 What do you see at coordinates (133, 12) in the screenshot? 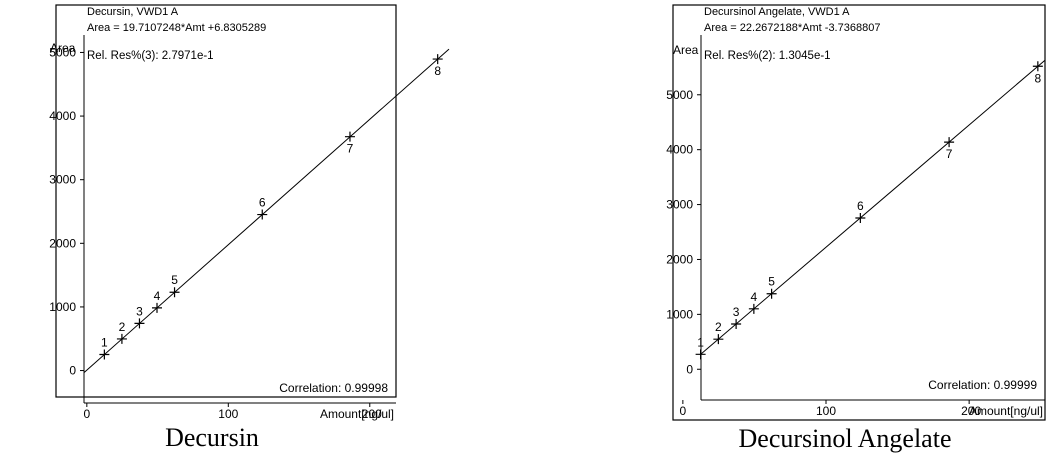
I see `chart-title: Decursin, VWD1 A` at bounding box center [133, 12].